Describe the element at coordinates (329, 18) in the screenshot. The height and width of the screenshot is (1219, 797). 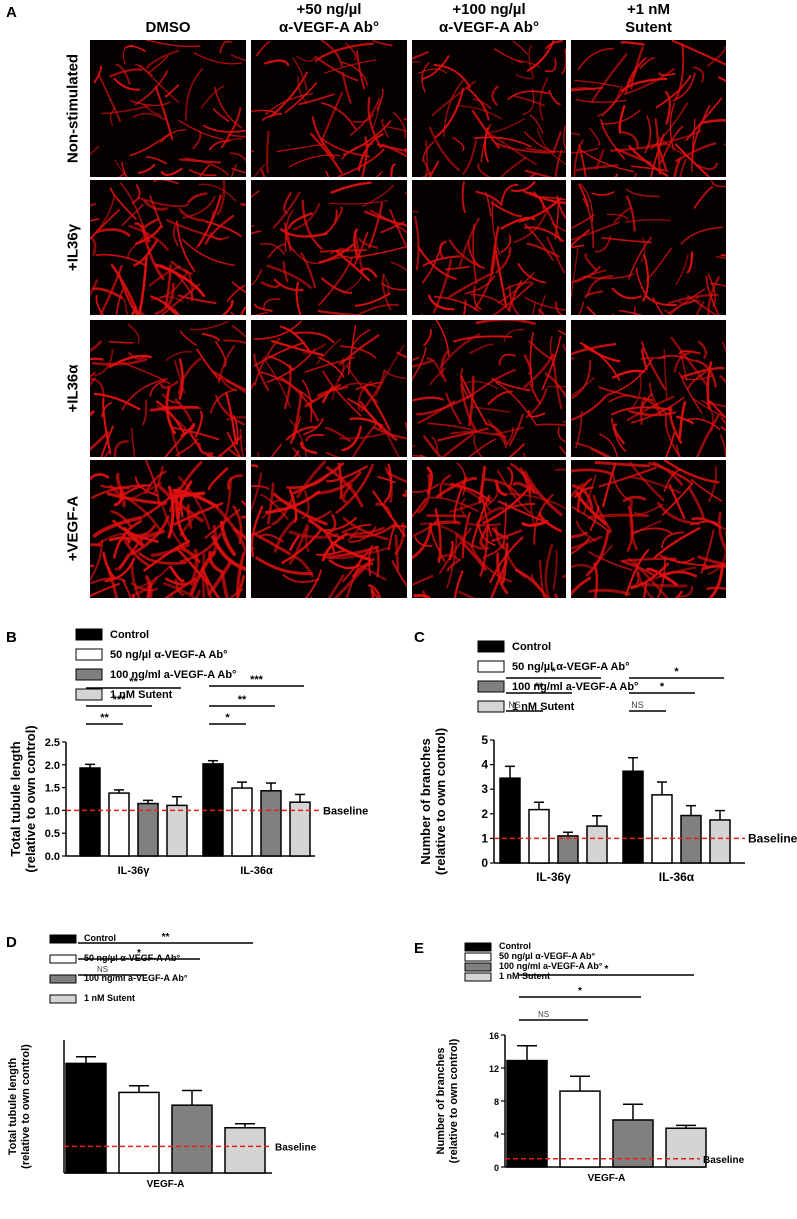
I see `column-header: +50 ng/µl α-VEGF-A Ab°` at that location.